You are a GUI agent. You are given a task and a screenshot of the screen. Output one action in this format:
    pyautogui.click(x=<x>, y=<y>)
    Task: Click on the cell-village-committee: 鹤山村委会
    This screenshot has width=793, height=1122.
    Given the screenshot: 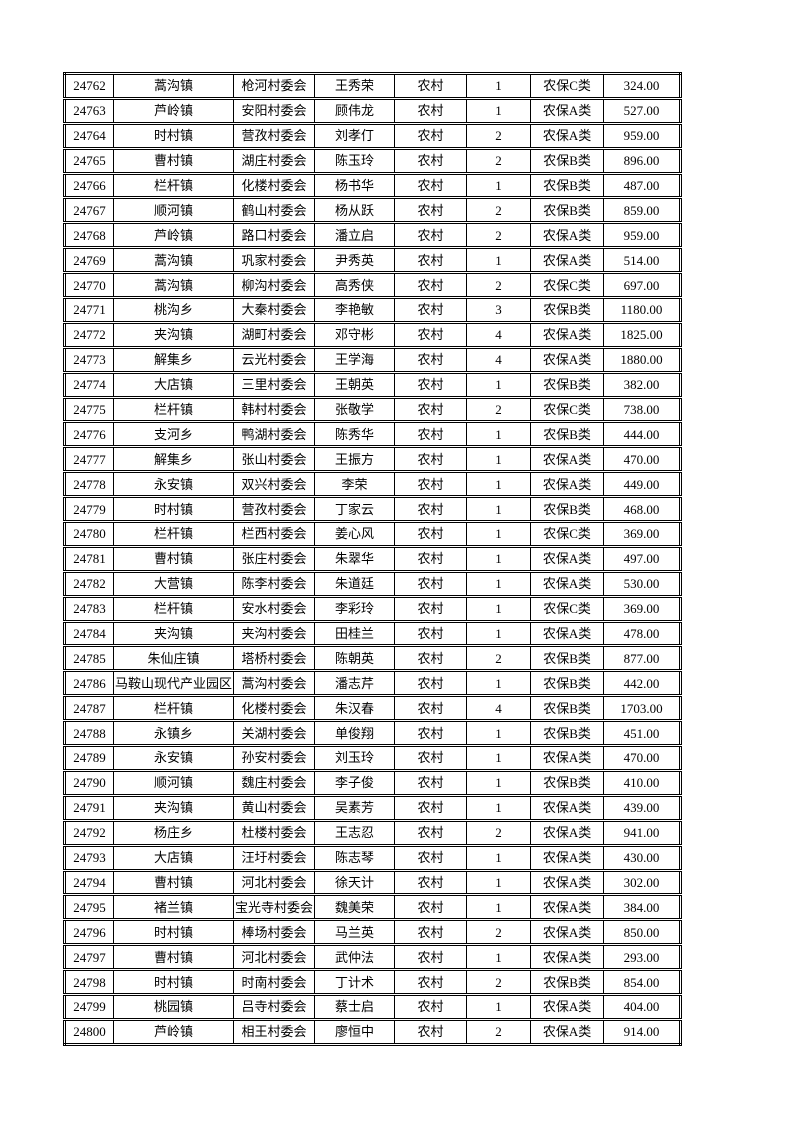 What is the action you would take?
    pyautogui.click(x=274, y=209)
    